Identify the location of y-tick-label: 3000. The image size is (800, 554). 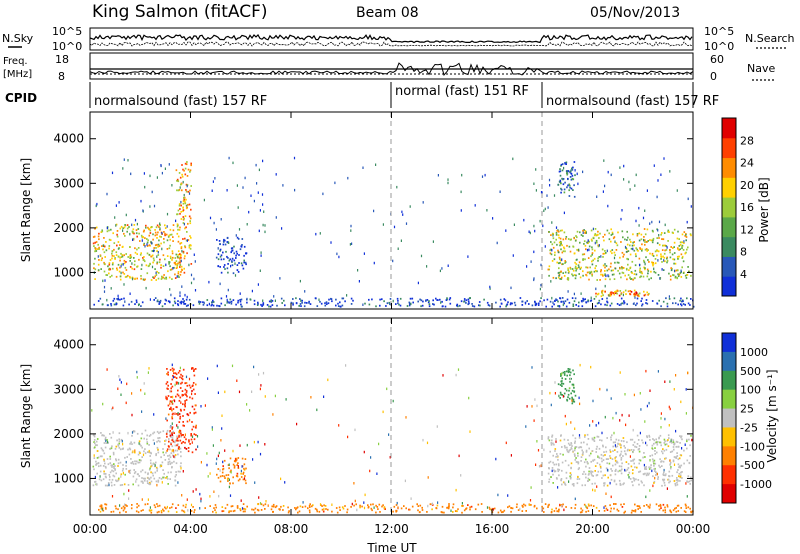
(68, 389).